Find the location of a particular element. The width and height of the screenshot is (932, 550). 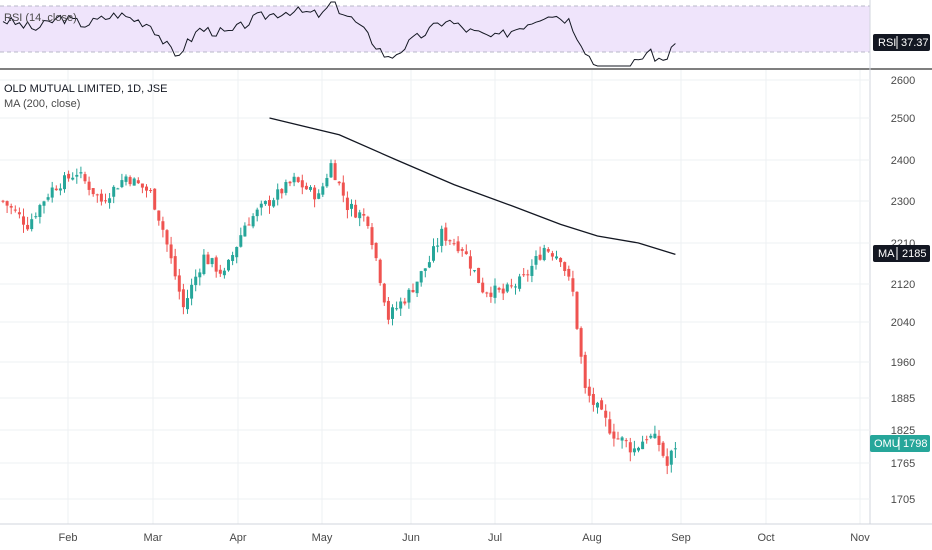

time-tick-label: Jul is located at coordinates (495, 538).